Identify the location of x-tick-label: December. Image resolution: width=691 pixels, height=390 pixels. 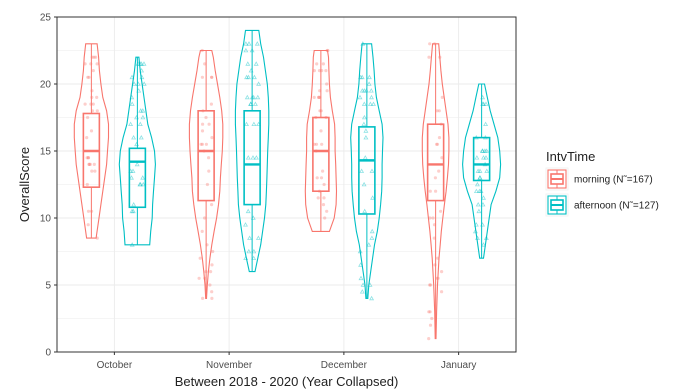
(344, 365).